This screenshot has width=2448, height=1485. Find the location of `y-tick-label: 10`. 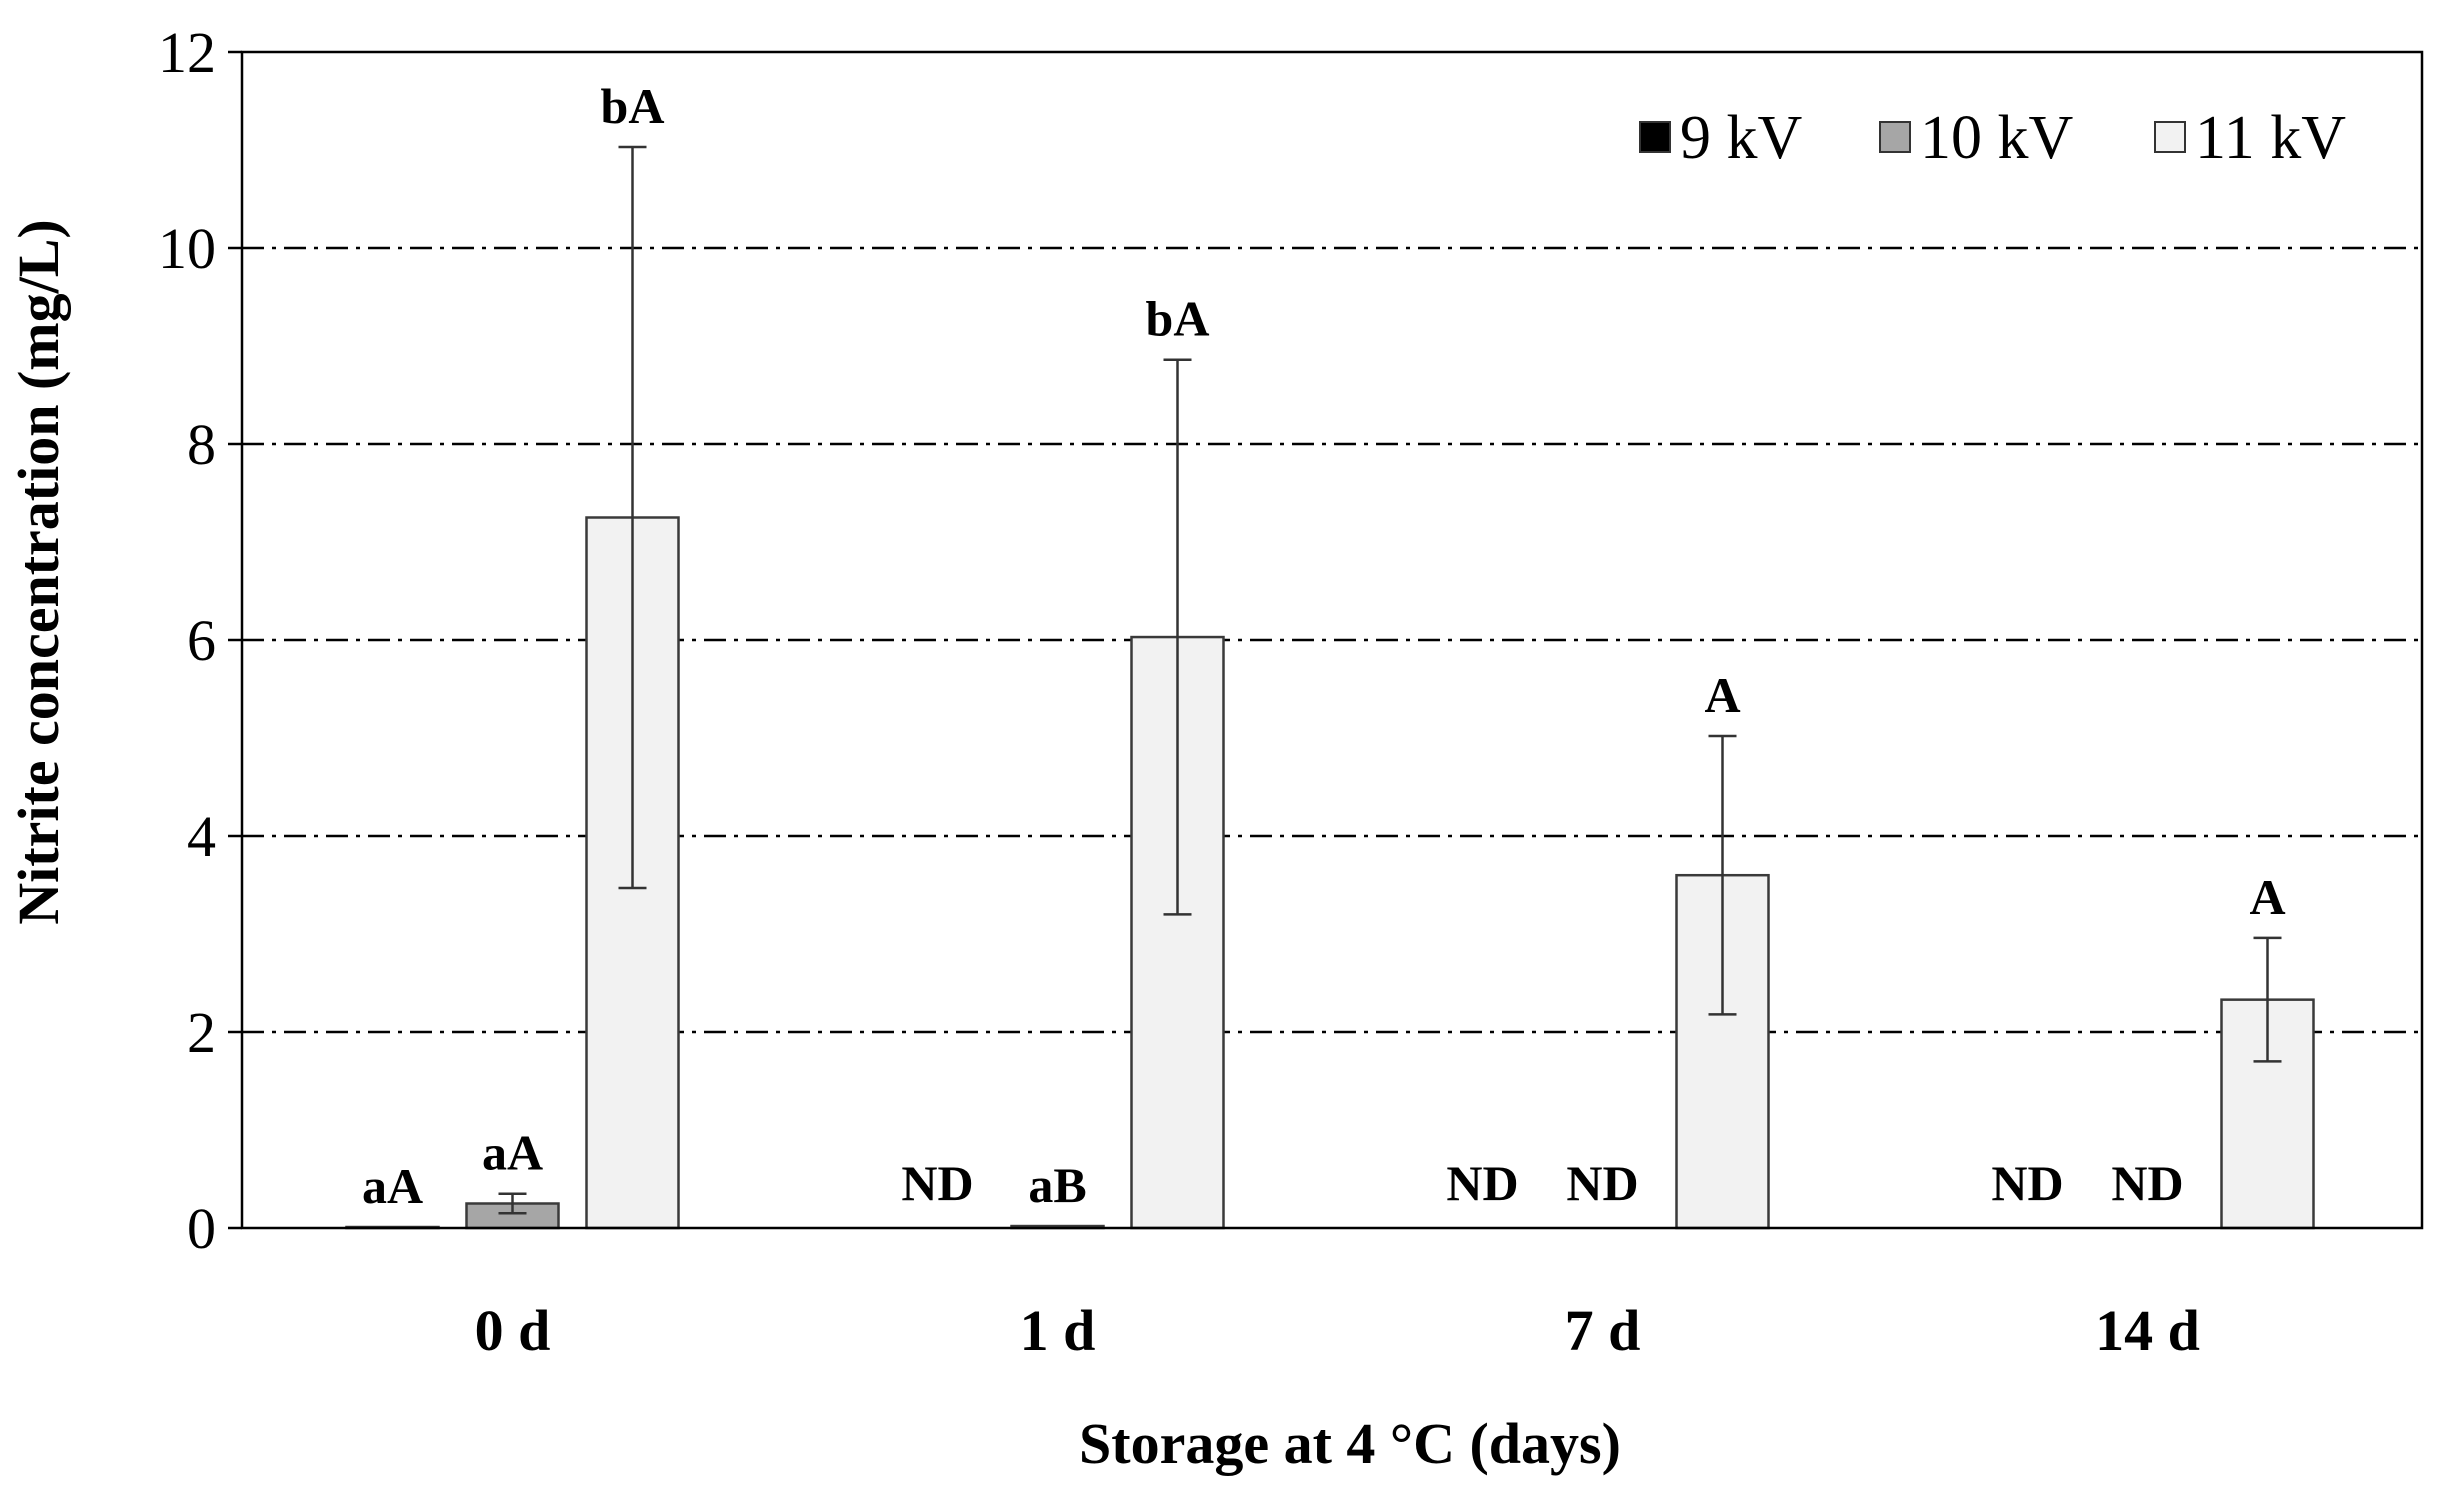

y-tick-label: 10 is located at coordinates (187, 248).